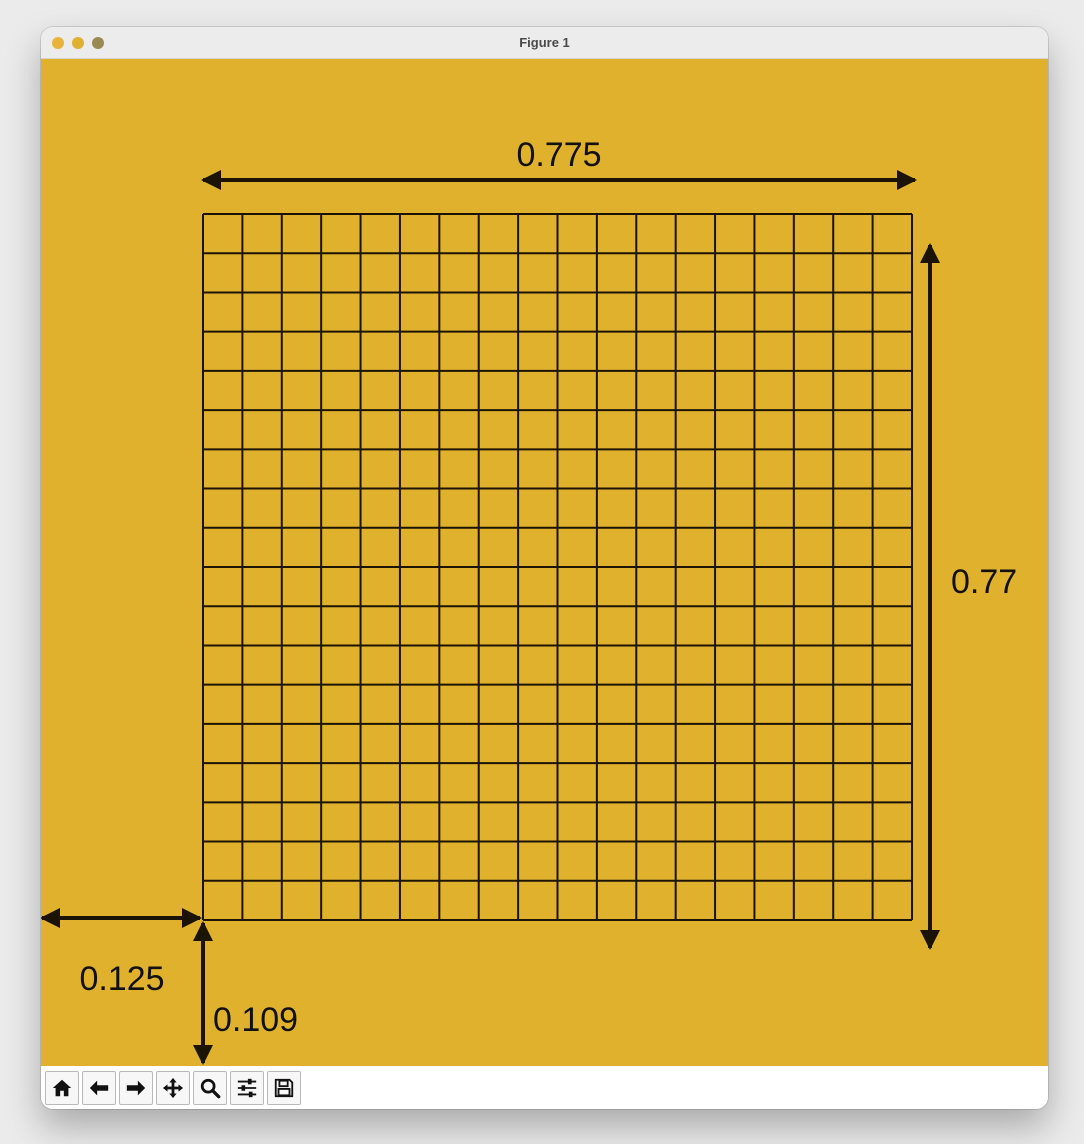 The height and width of the screenshot is (1144, 1084). I want to click on pan-button, so click(173, 1088).